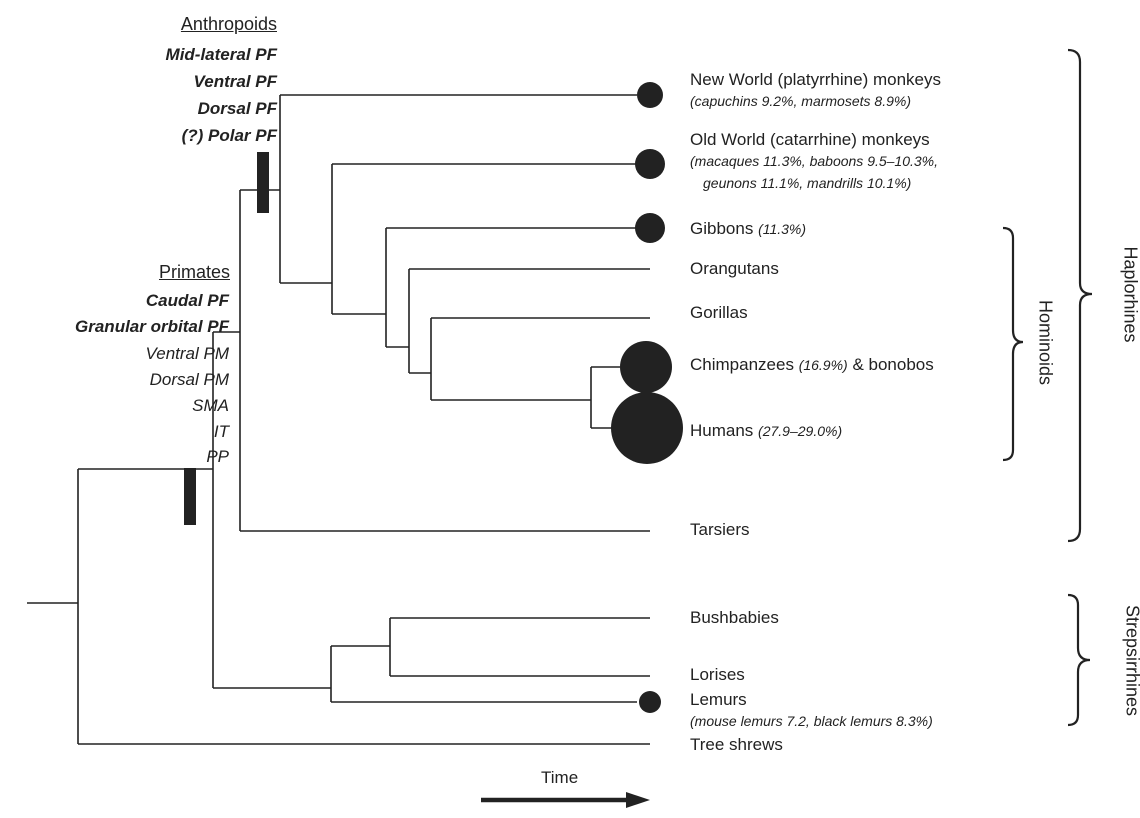 Image resolution: width=1140 pixels, height=818 pixels. What do you see at coordinates (1079, 660) in the screenshot?
I see `strepsirrhines-bracket` at bounding box center [1079, 660].